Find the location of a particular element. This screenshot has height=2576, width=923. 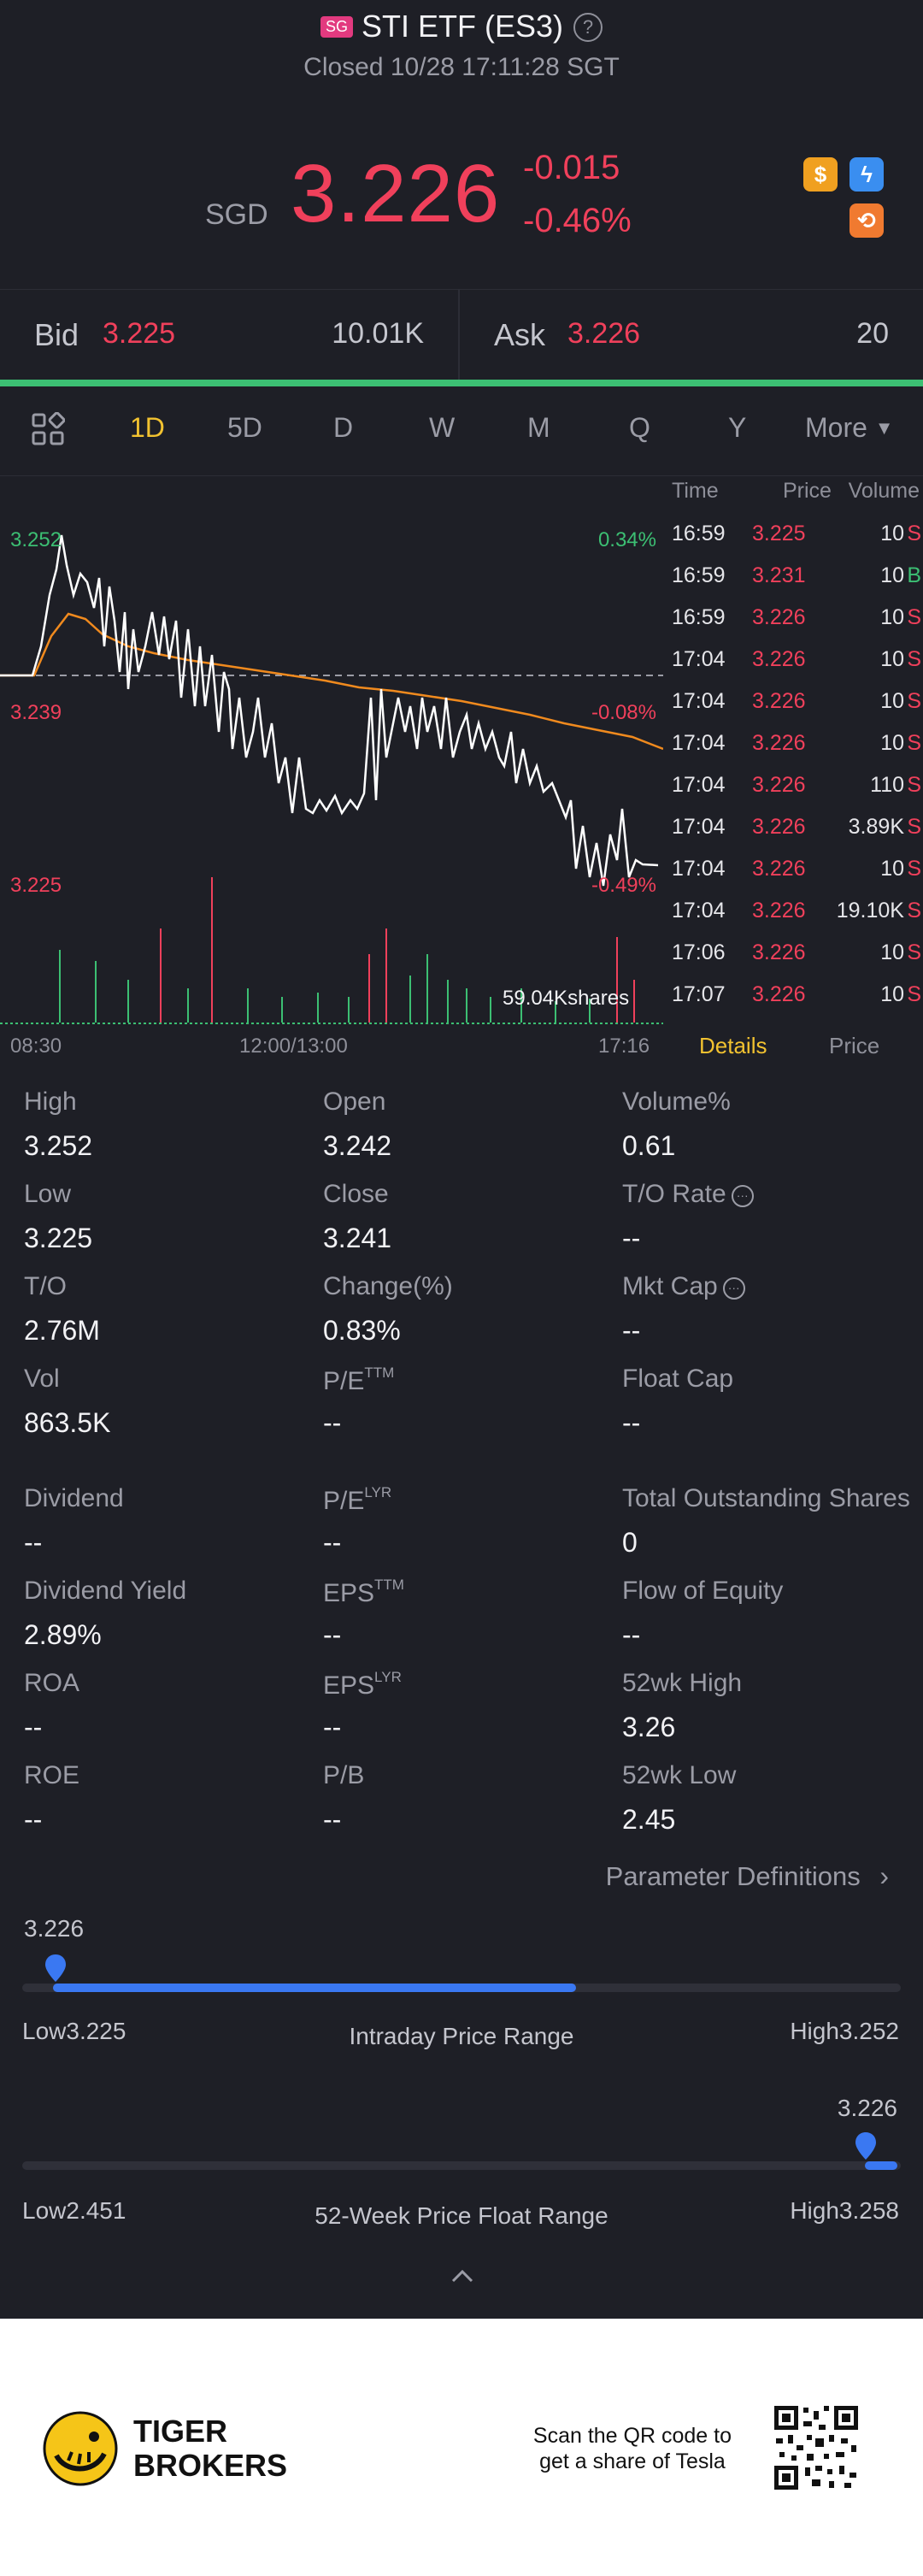

stat-open-label: Open is located at coordinates (354, 1102).